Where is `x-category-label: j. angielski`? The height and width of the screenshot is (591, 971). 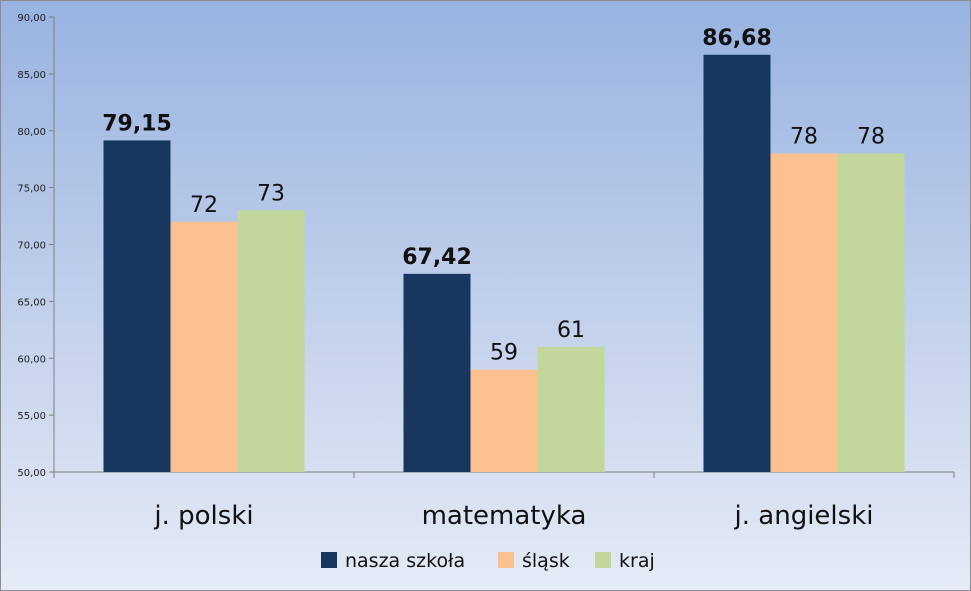
x-category-label: j. angielski is located at coordinates (804, 516).